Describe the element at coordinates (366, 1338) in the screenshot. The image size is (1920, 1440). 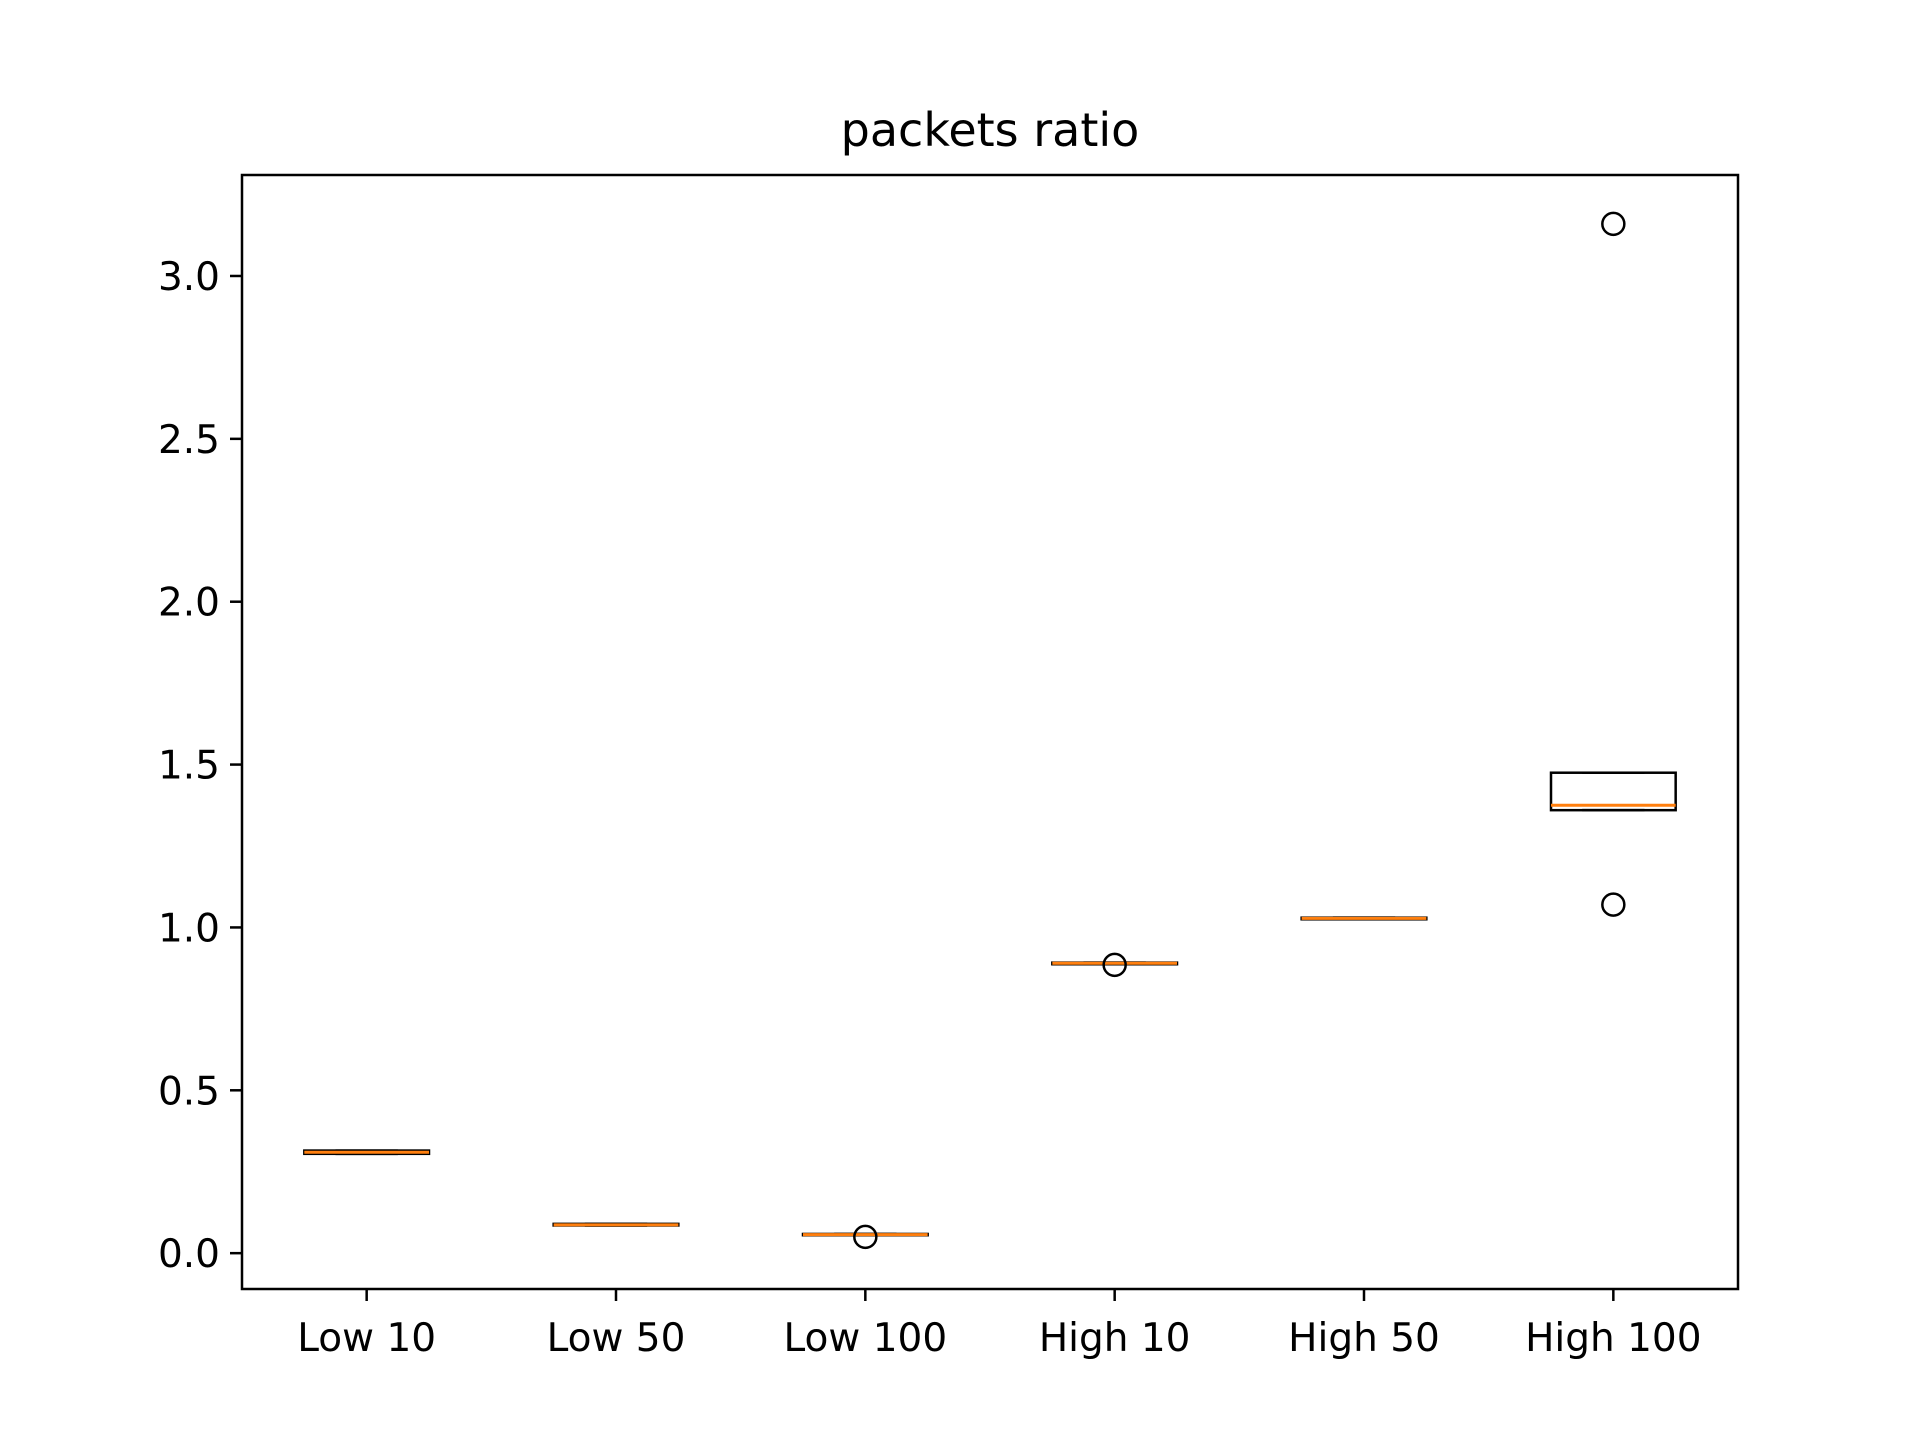
I see `x-tick-label: Low 10` at that location.